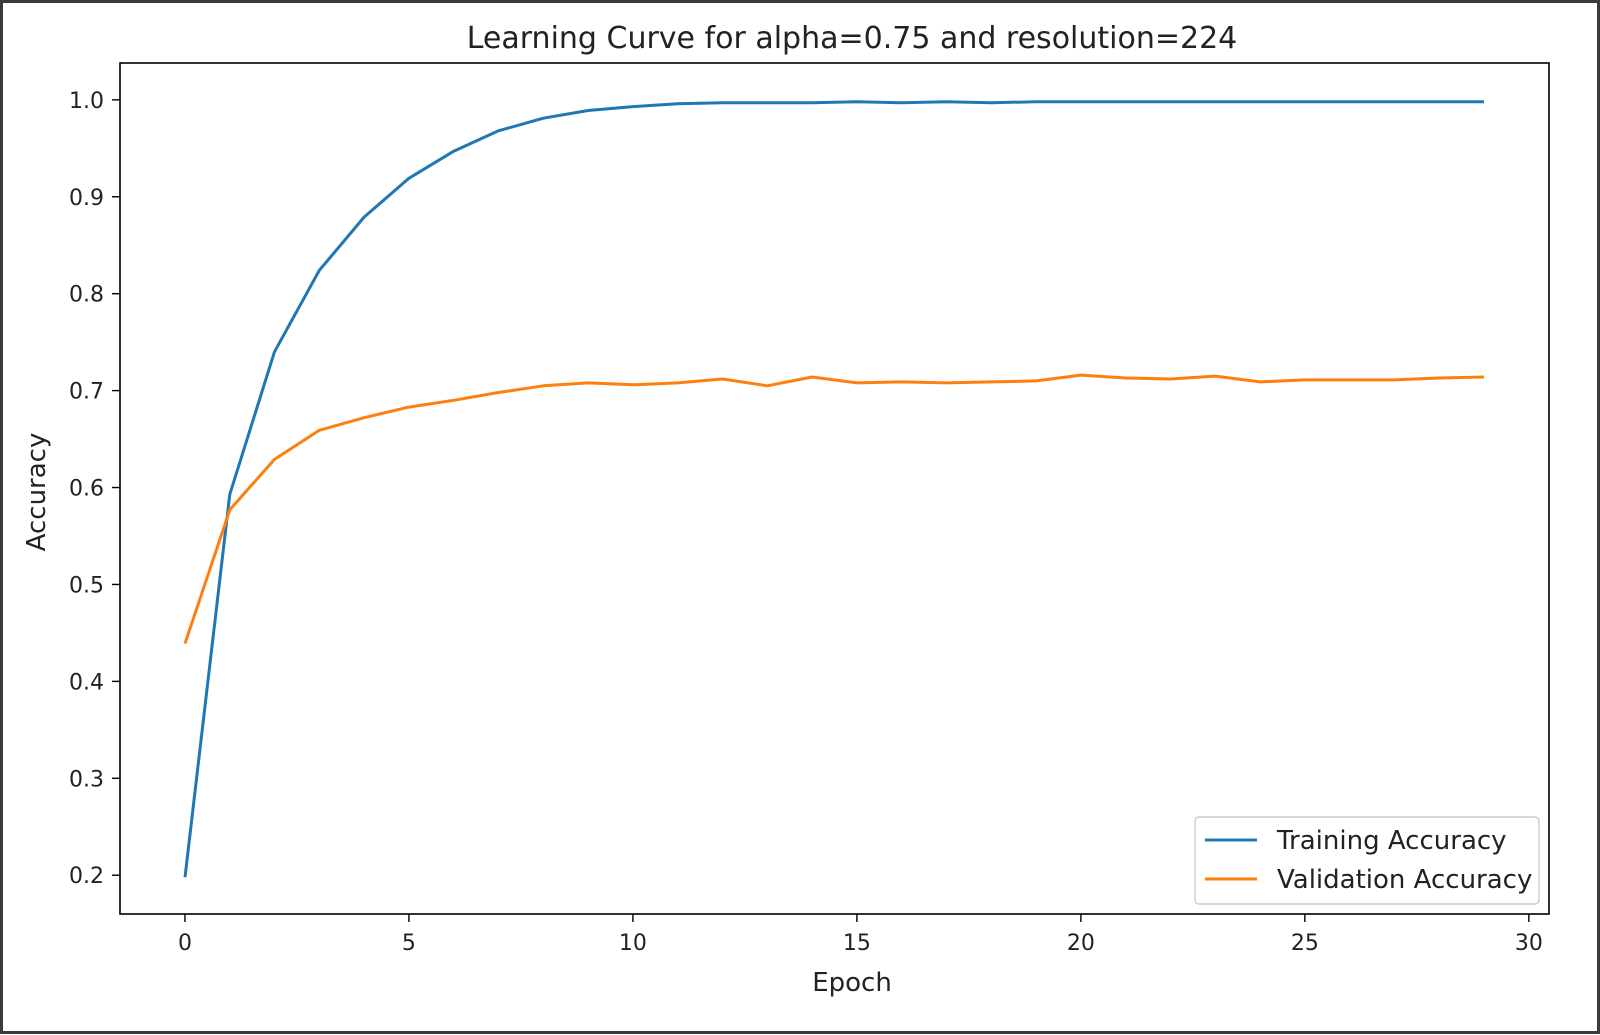 The height and width of the screenshot is (1035, 1600). I want to click on y-tick-label: 0.8, so click(86, 295).